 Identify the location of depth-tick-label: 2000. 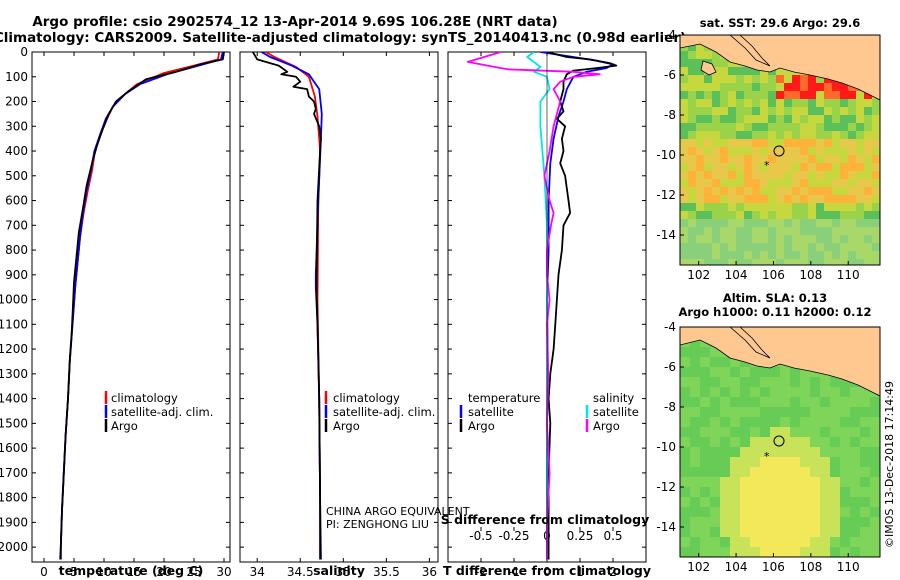
(14, 547).